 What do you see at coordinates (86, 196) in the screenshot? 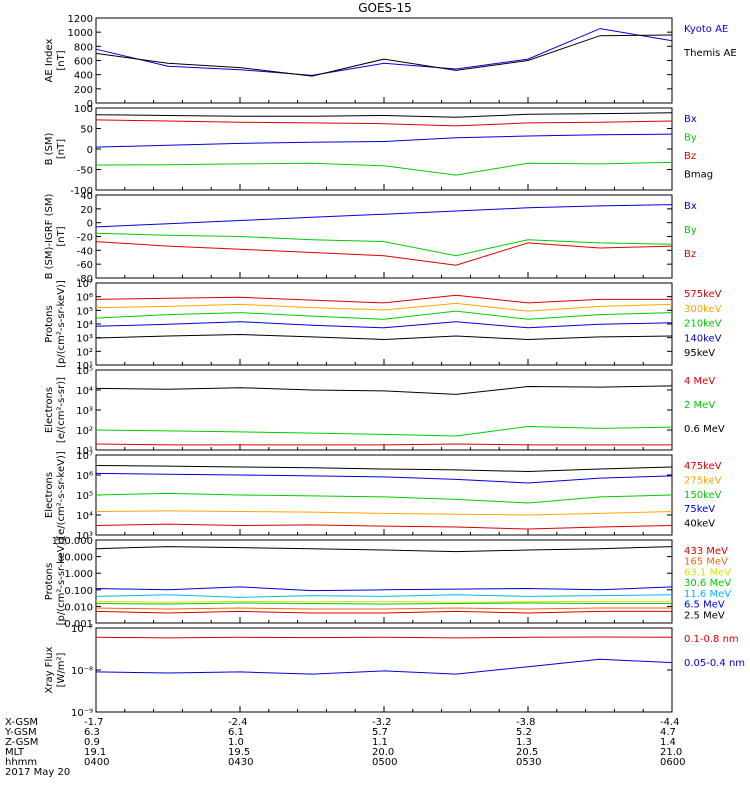
I see `y-tick-label: 40` at bounding box center [86, 196].